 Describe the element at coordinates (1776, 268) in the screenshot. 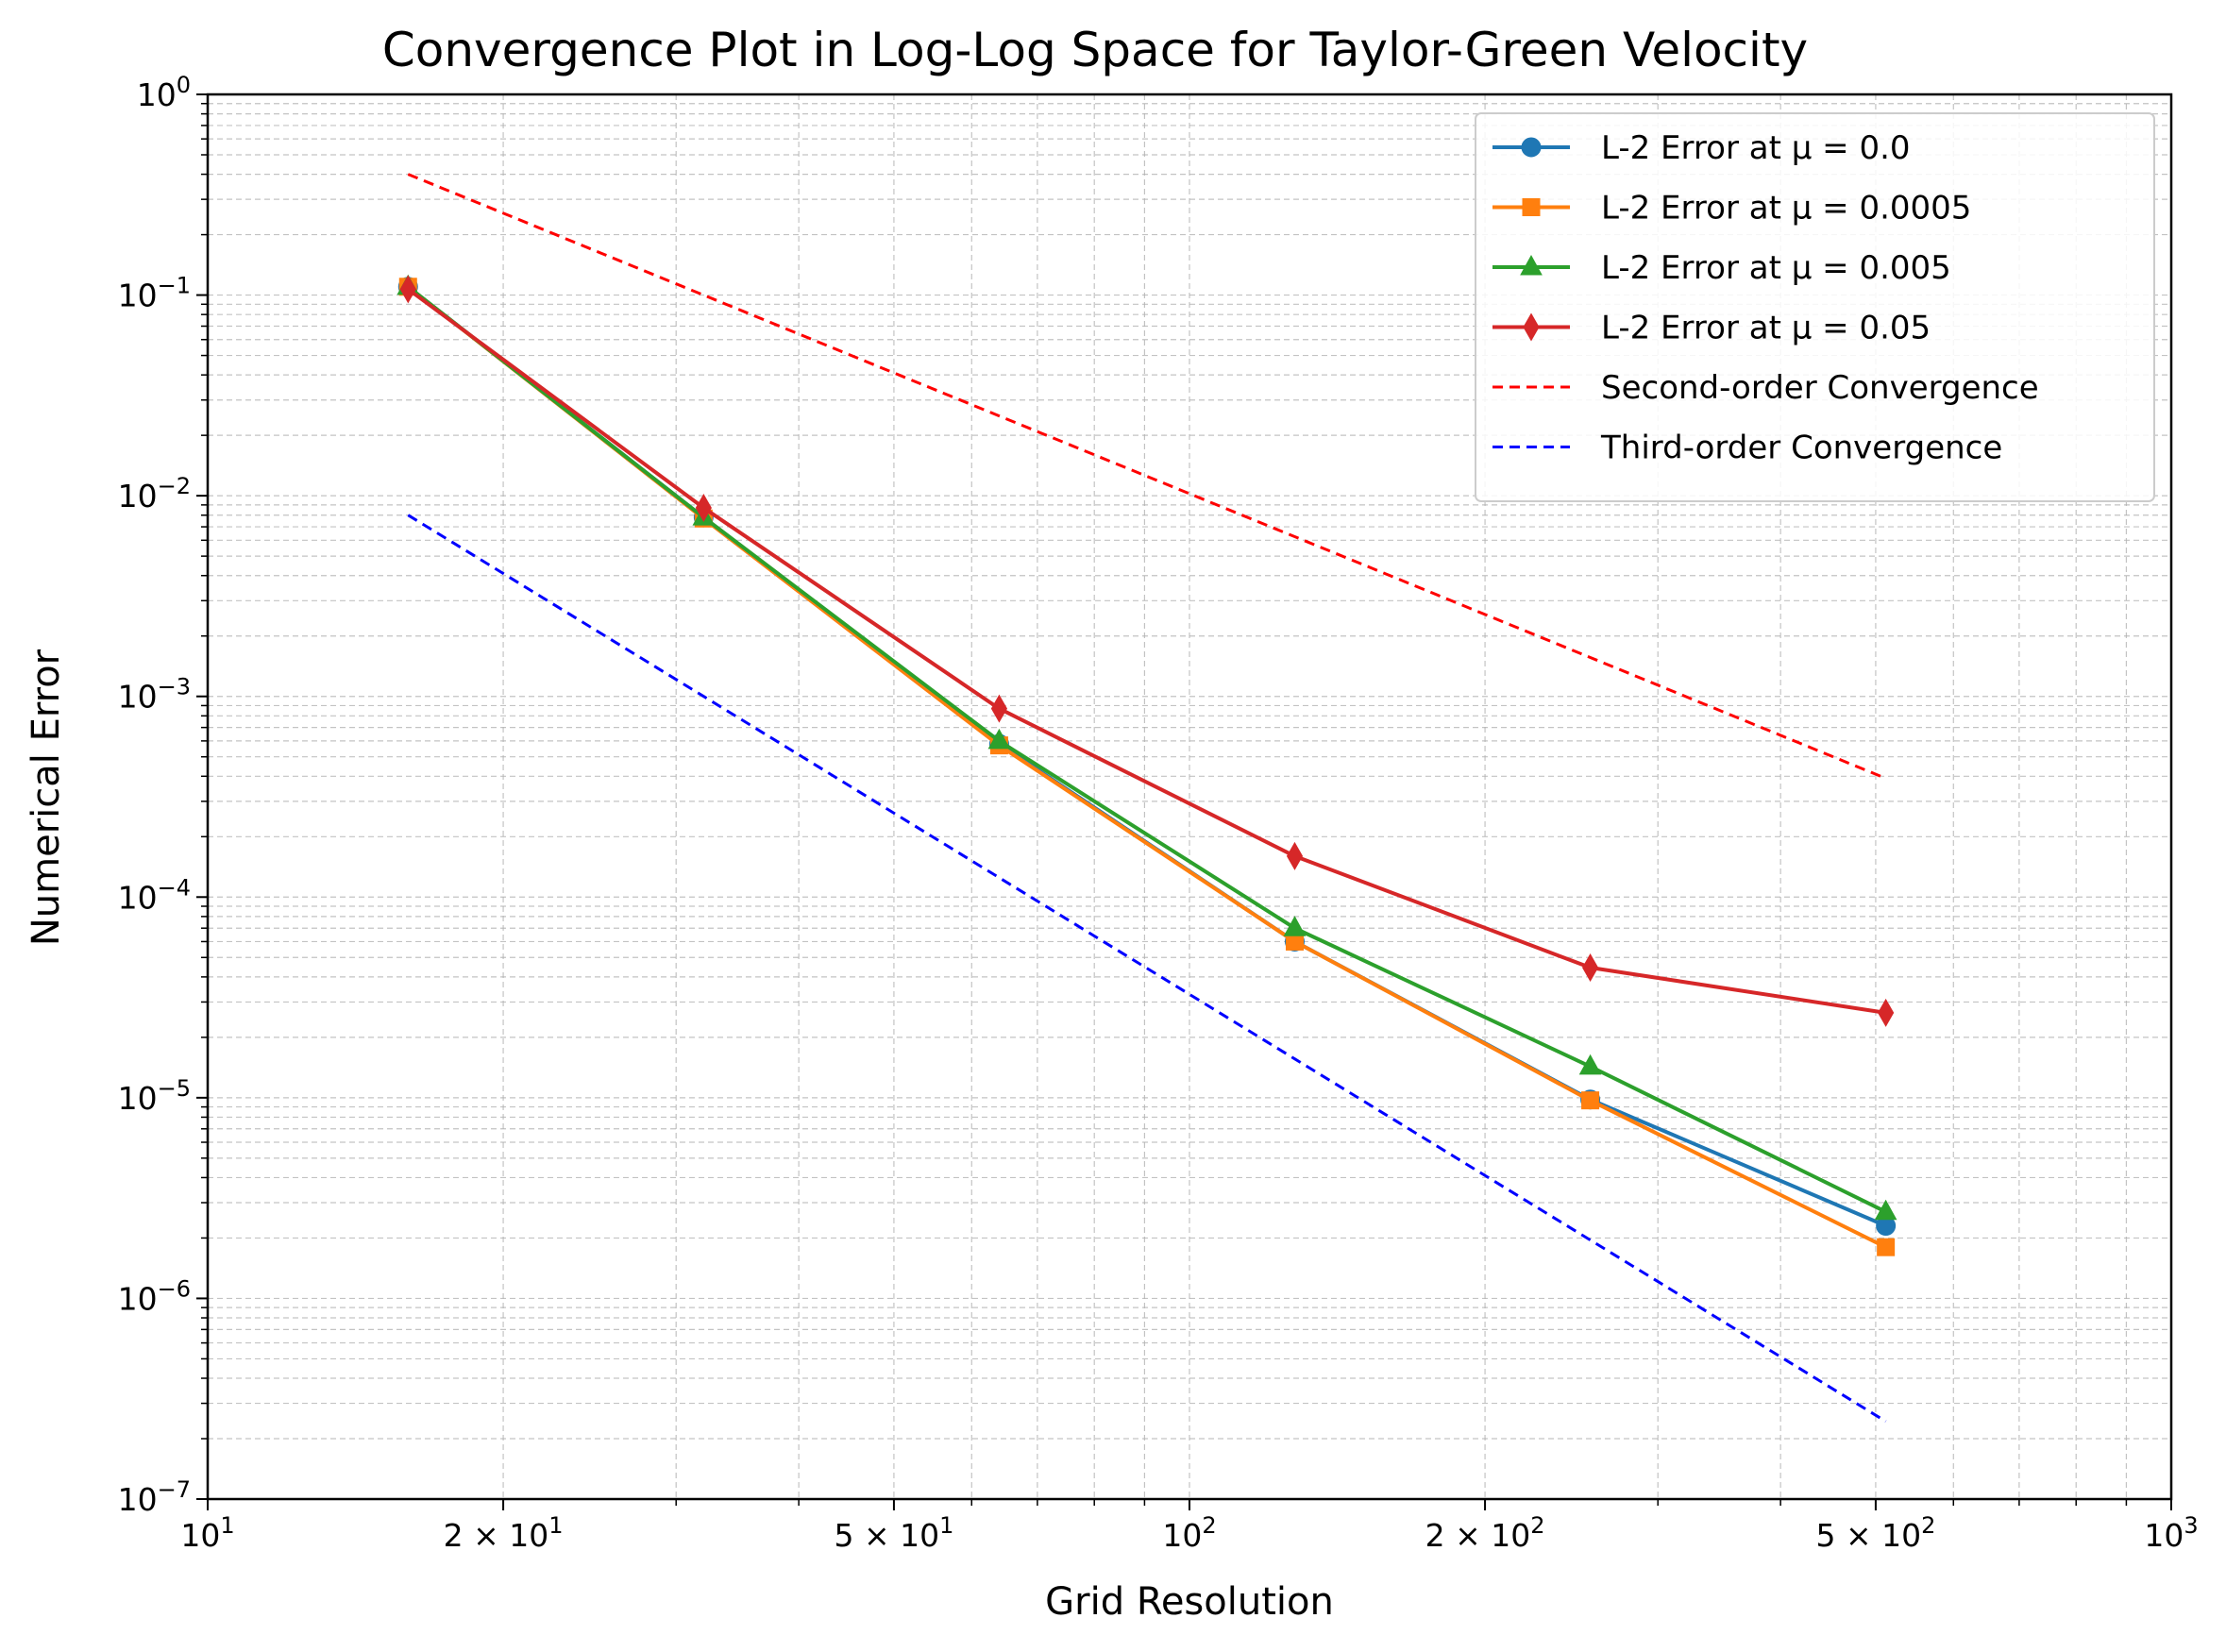

I see `legend-label: L-2 Error at μ = 0.005` at that location.